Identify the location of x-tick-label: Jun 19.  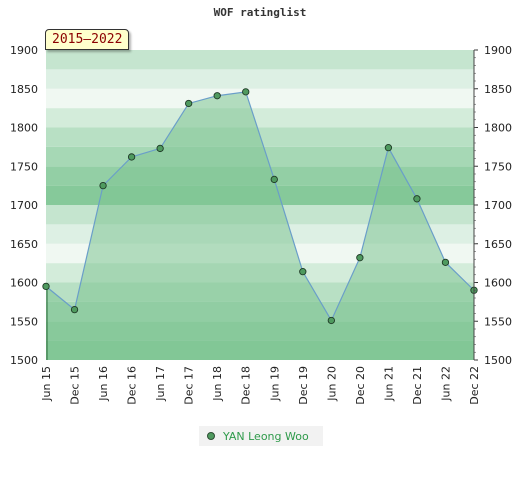
(274, 384).